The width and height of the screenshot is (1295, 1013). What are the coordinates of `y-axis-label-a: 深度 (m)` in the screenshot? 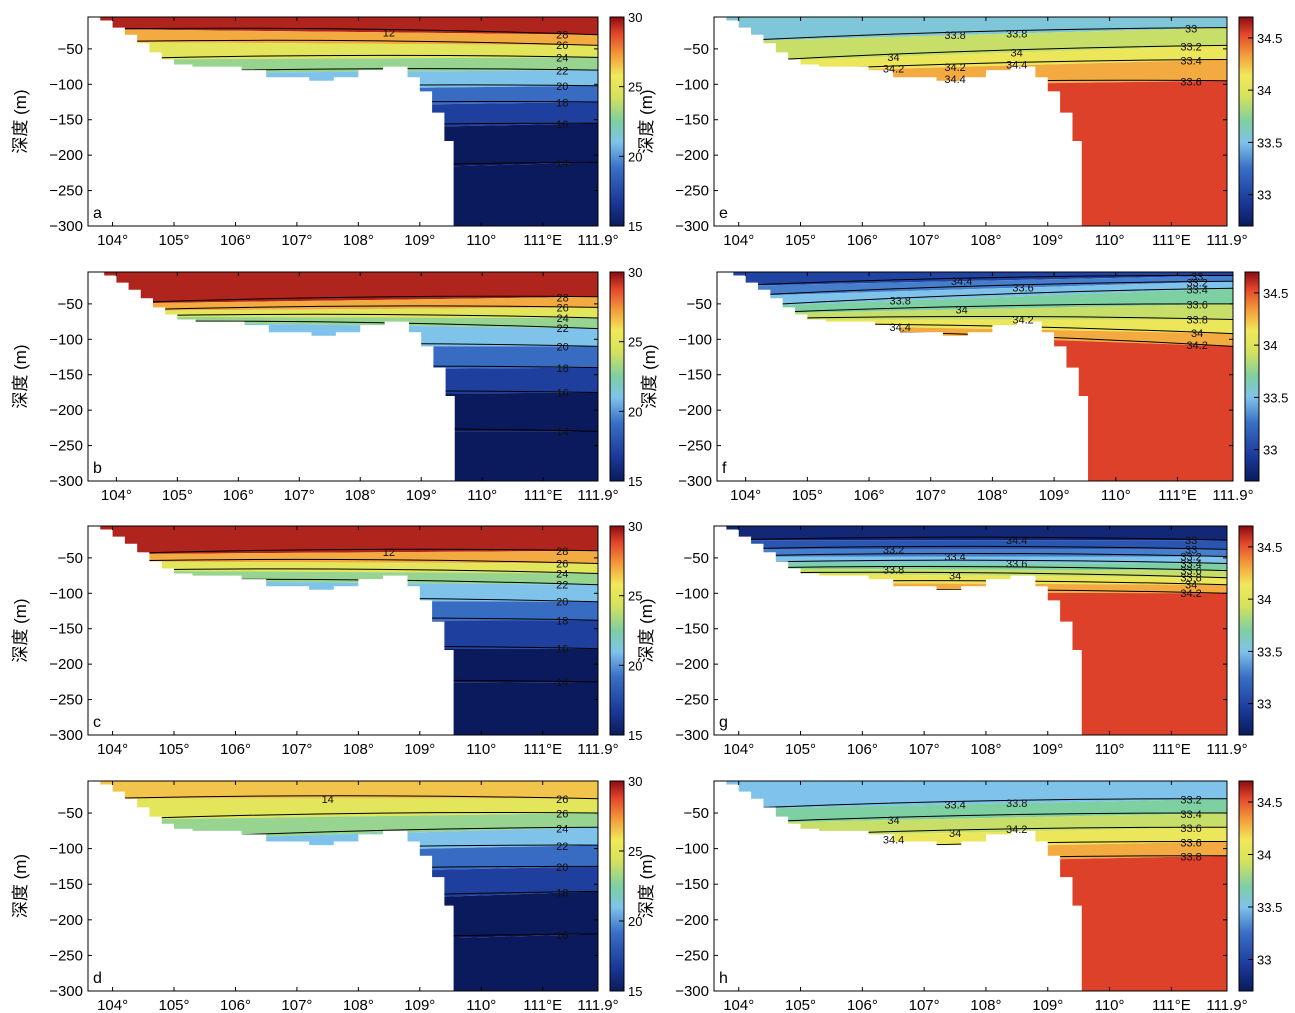 It's located at (20, 121).